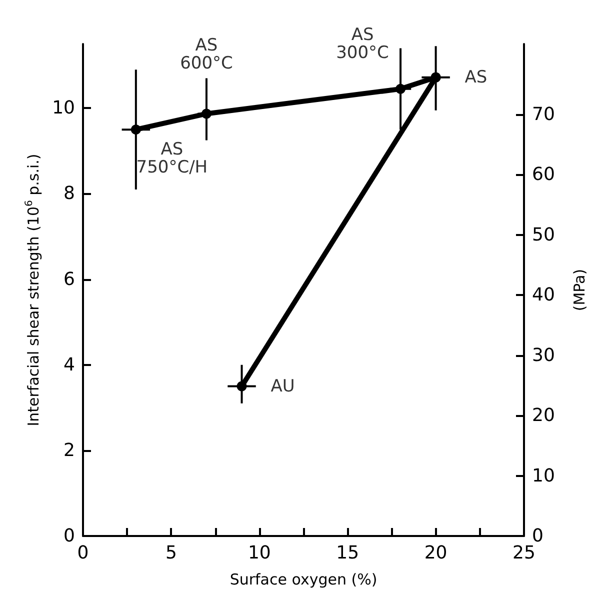 The height and width of the screenshot is (608, 603). I want to click on y2-tick-label: 30, so click(543, 355).